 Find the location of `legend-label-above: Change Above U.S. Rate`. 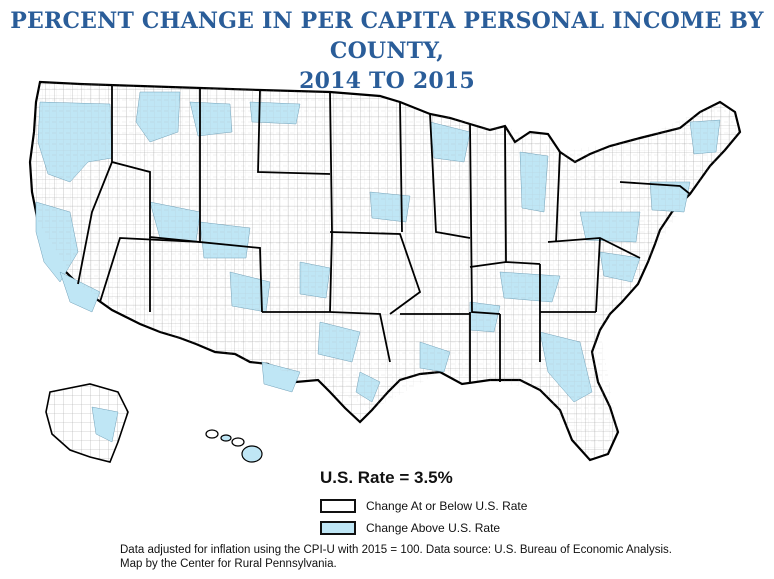

legend-label-above: Change Above U.S. Rate is located at coordinates (433, 528).